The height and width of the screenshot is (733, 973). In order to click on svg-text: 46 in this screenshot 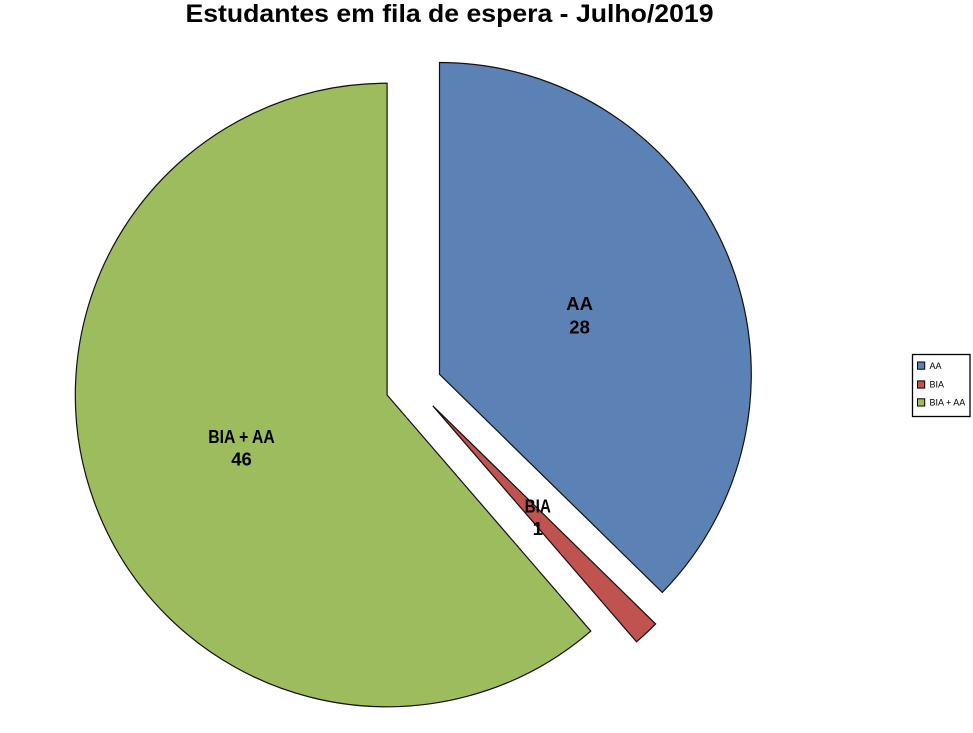, I will do `click(241, 459)`.